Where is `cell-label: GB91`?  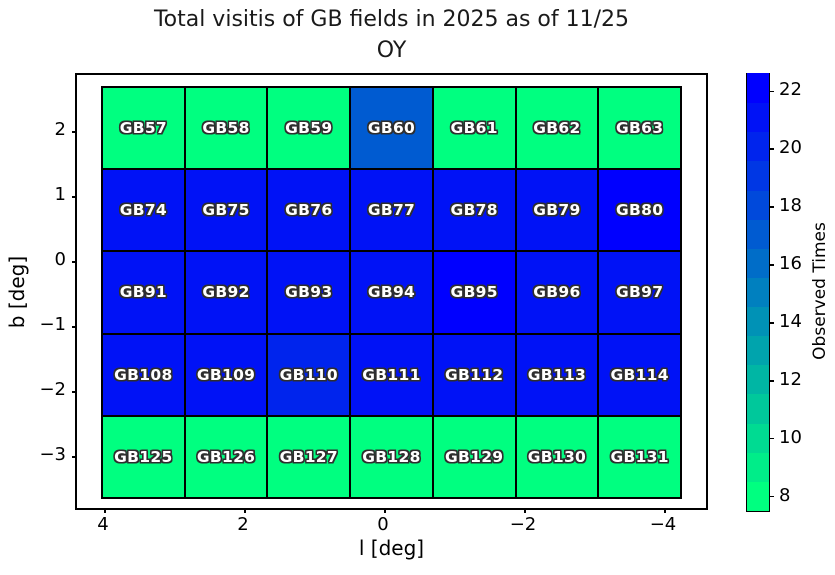 cell-label: GB91 is located at coordinates (143, 292).